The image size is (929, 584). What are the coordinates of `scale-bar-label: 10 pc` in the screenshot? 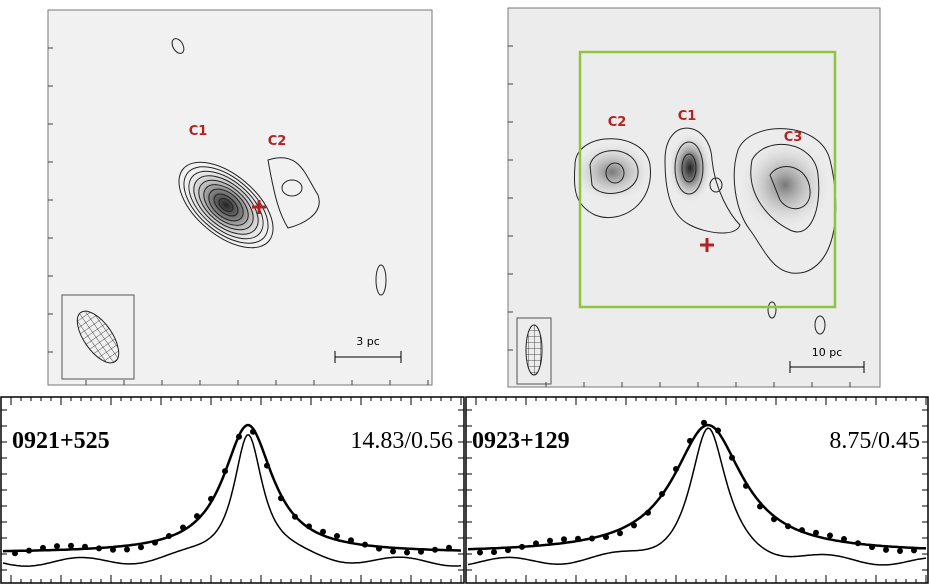 It's located at (827, 352).